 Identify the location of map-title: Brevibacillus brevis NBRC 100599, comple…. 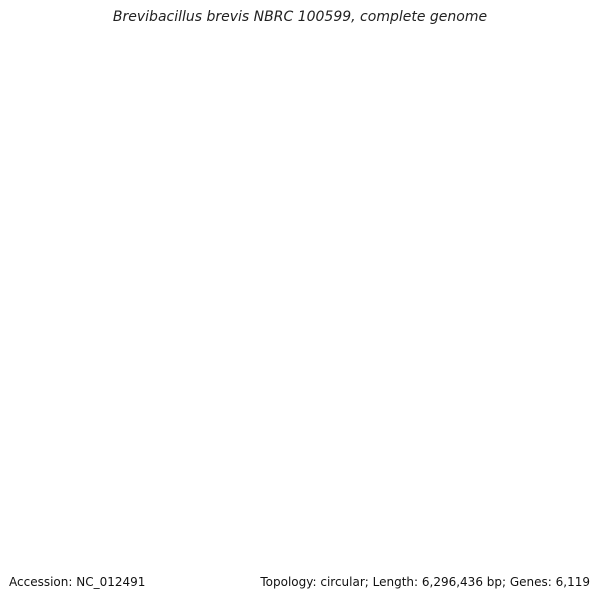
(300, 17).